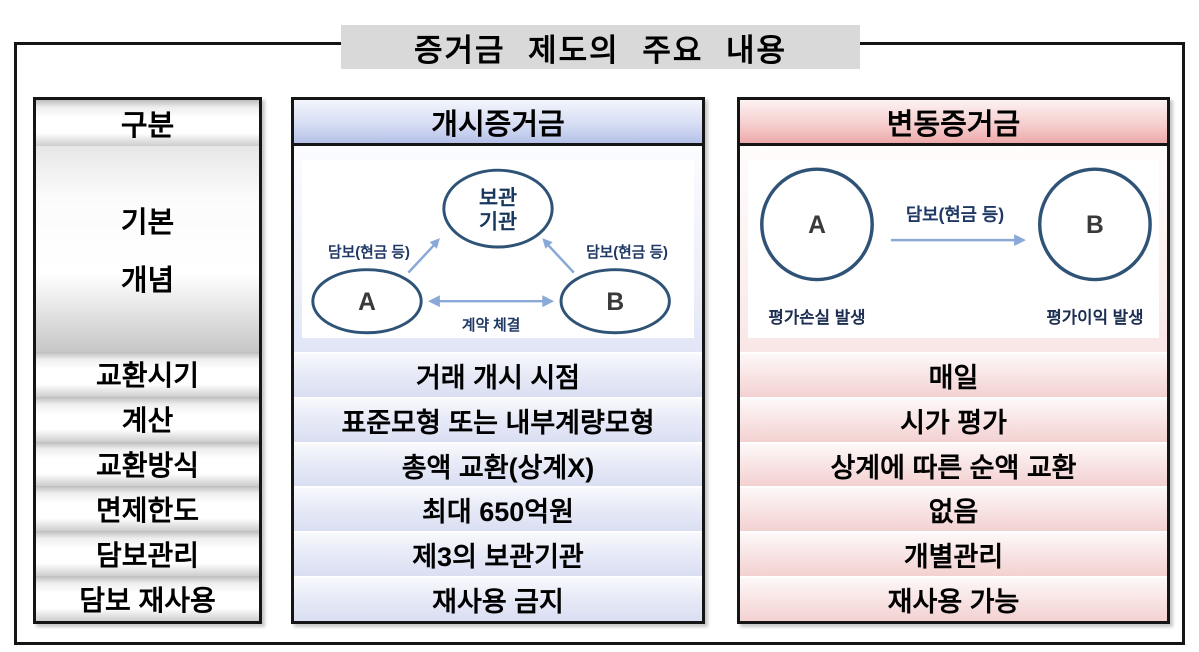 The width and height of the screenshot is (1199, 652). I want to click on variation-margin-diagram-svg: A B 담보(현금 등) 평가손실 발생 평가이익 발생, so click(956, 247).